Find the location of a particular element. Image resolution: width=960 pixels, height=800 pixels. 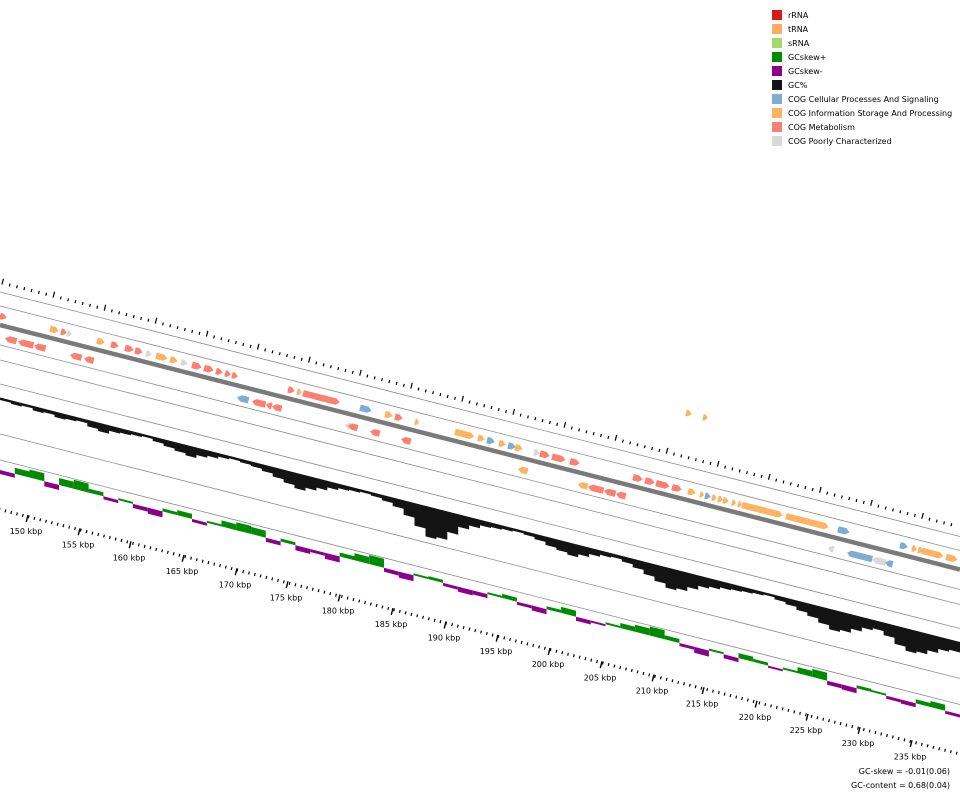

legend-label: tRNA is located at coordinates (798, 29).